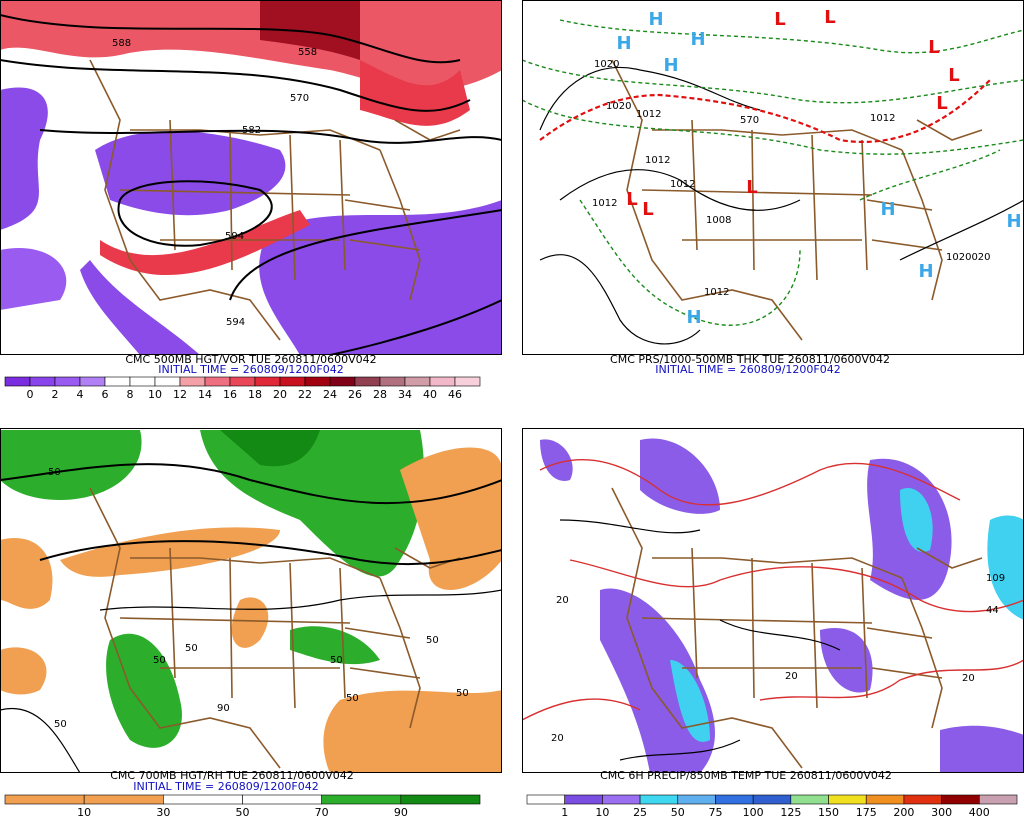  I want to click on colorbar-label: 1, so click(564, 812).